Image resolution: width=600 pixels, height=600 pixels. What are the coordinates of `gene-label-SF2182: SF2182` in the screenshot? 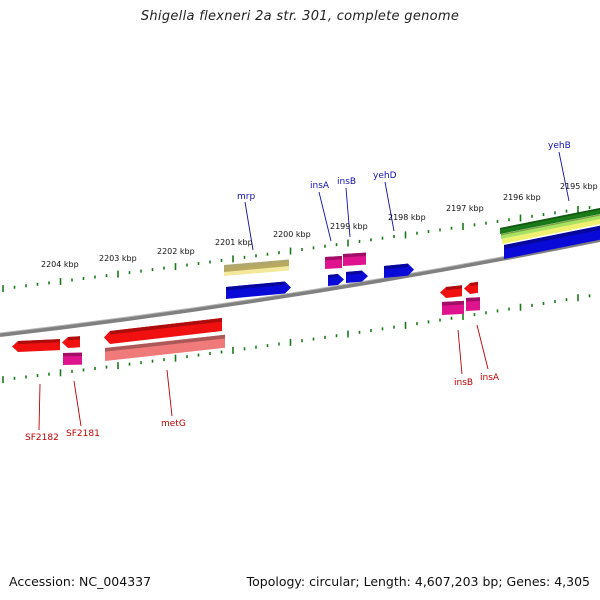 It's located at (42, 438).